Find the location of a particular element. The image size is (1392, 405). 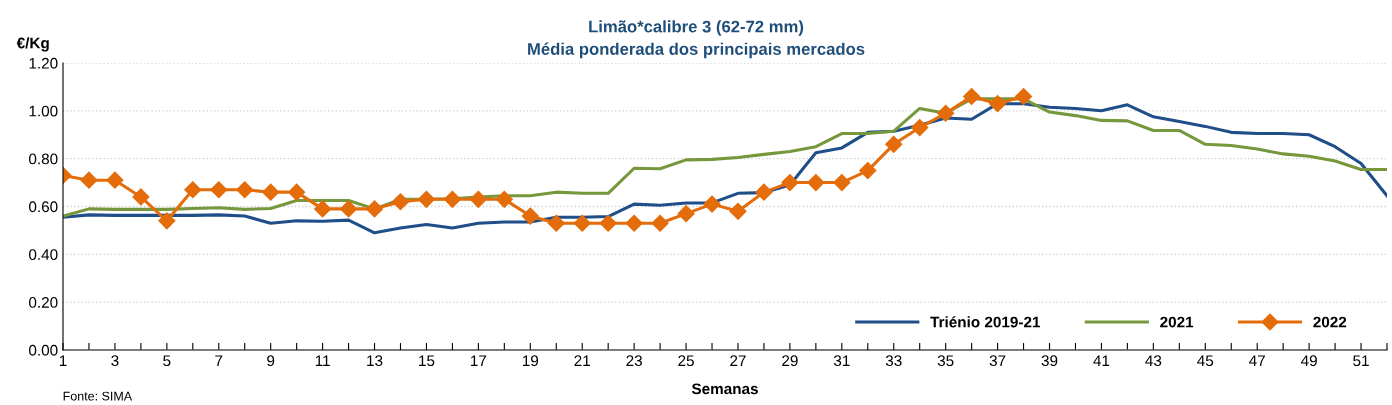

x-tick-label: 31 is located at coordinates (841, 361).